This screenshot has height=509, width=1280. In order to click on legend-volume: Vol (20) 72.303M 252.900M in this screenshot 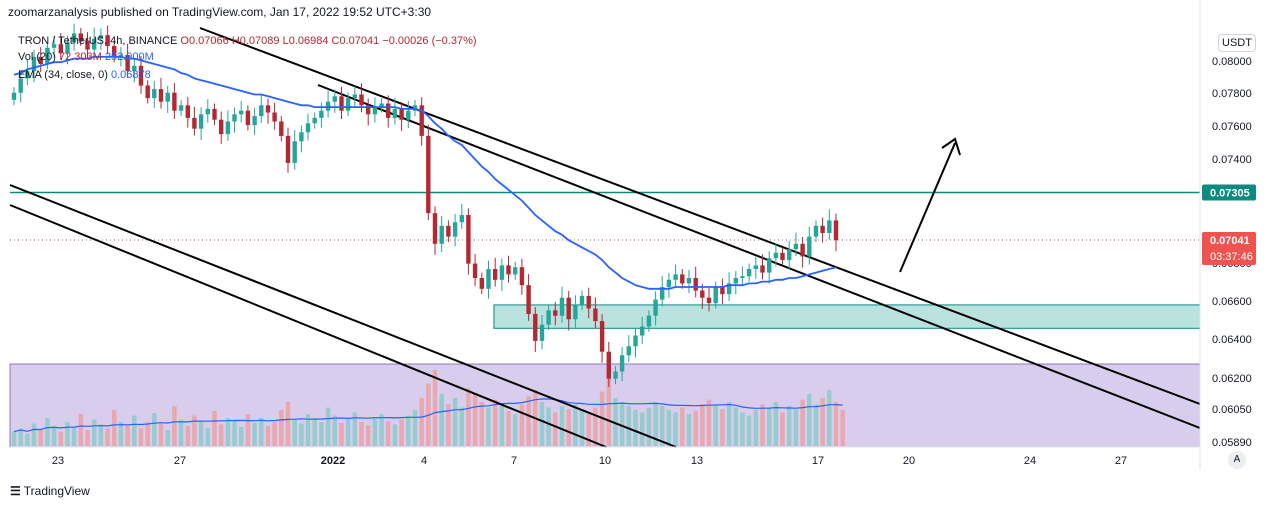, I will do `click(86, 57)`.